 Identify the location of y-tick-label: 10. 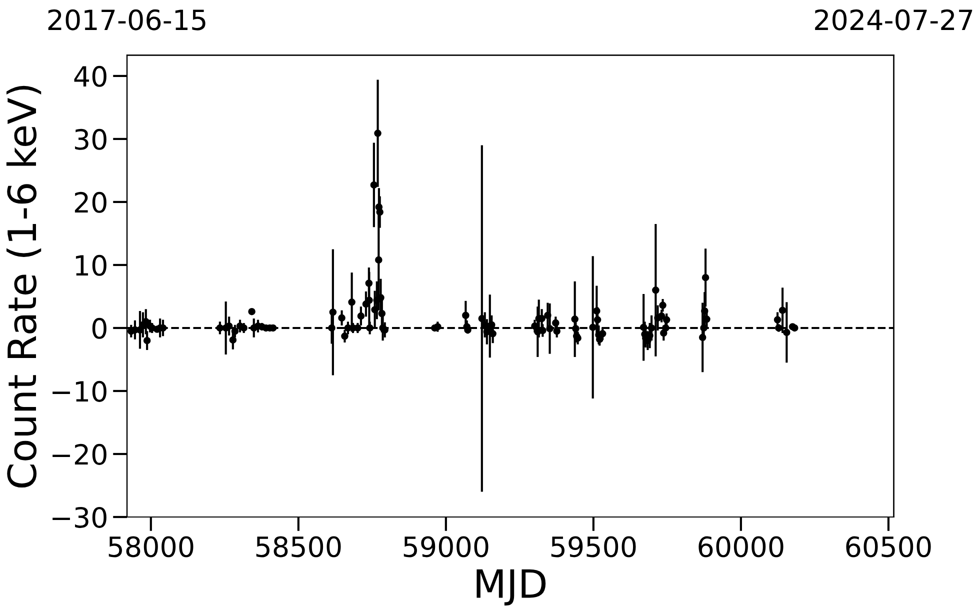
(91, 265).